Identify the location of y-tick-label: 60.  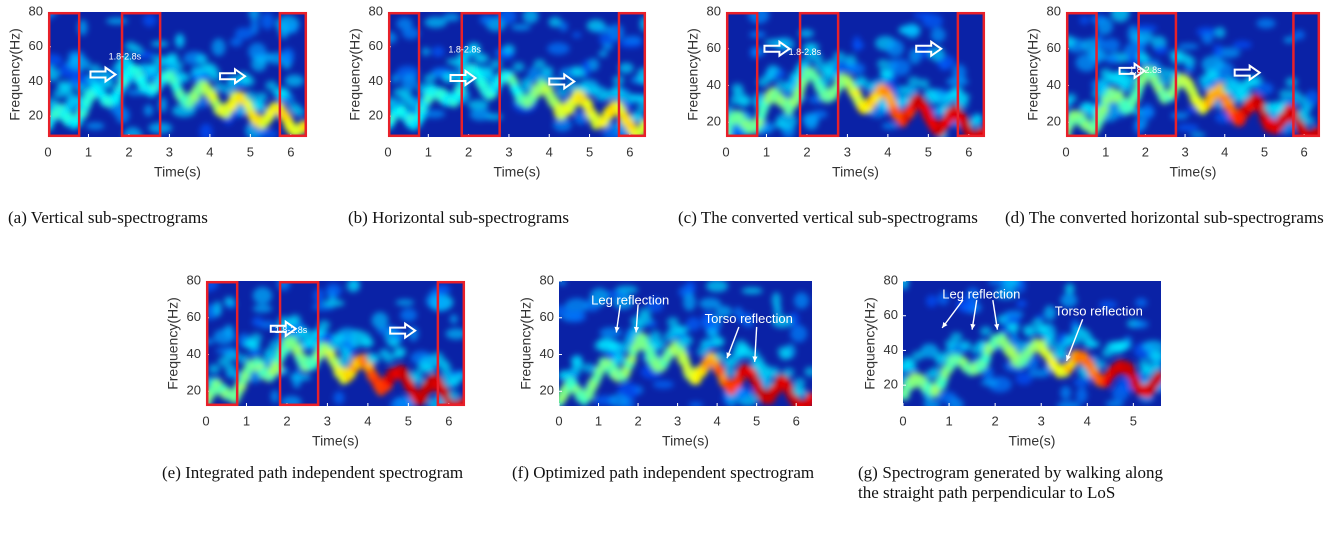
(376, 45).